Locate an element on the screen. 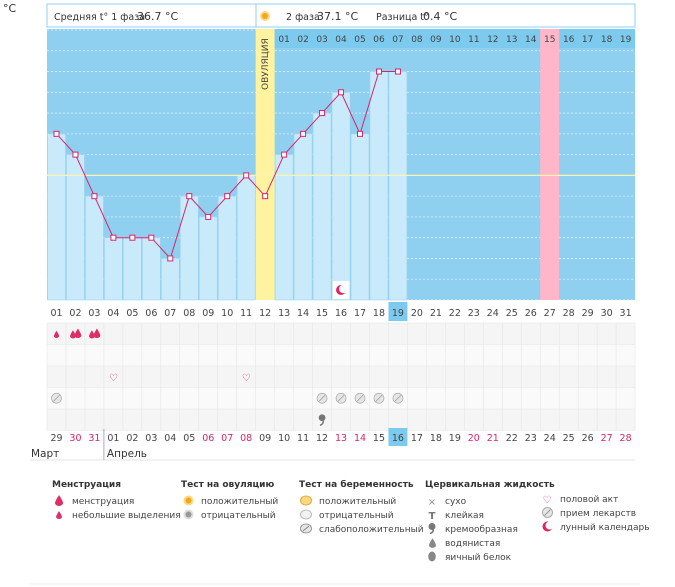  phase1-label: Средняя t° 1 фаза is located at coordinates (99, 17).